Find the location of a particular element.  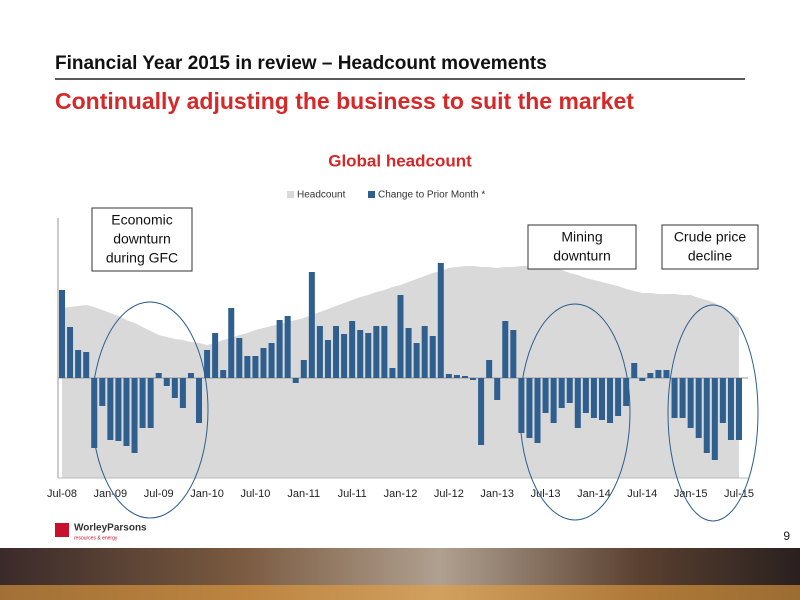

x-tick-label: Jan-13 is located at coordinates (497, 494).